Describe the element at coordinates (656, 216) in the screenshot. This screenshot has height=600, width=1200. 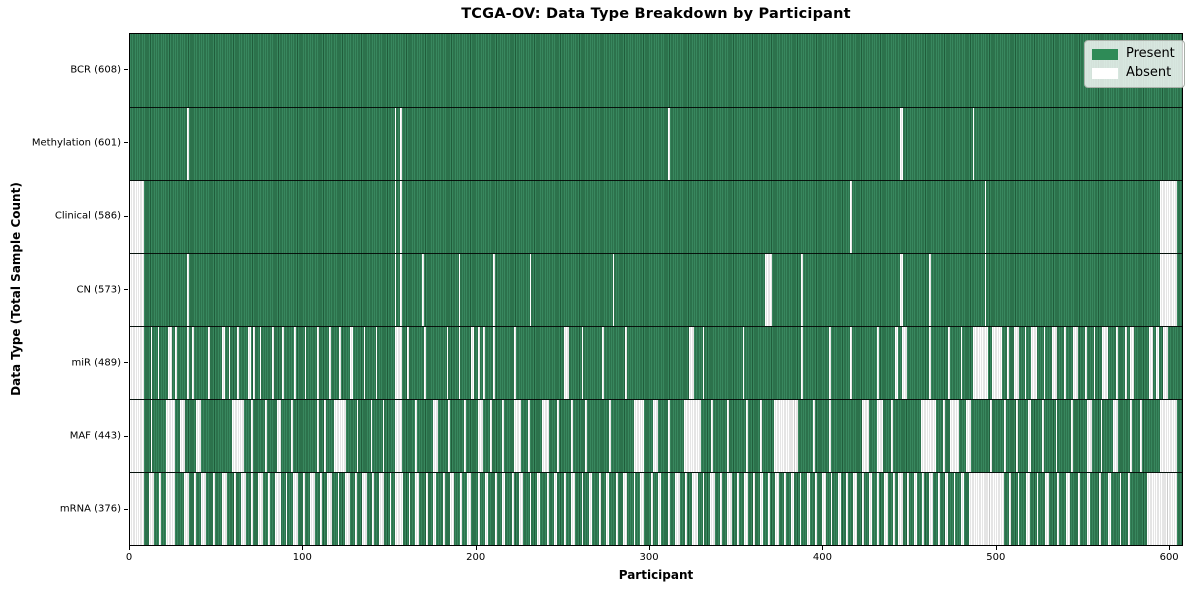
I see `heatmap-row-clinical` at that location.